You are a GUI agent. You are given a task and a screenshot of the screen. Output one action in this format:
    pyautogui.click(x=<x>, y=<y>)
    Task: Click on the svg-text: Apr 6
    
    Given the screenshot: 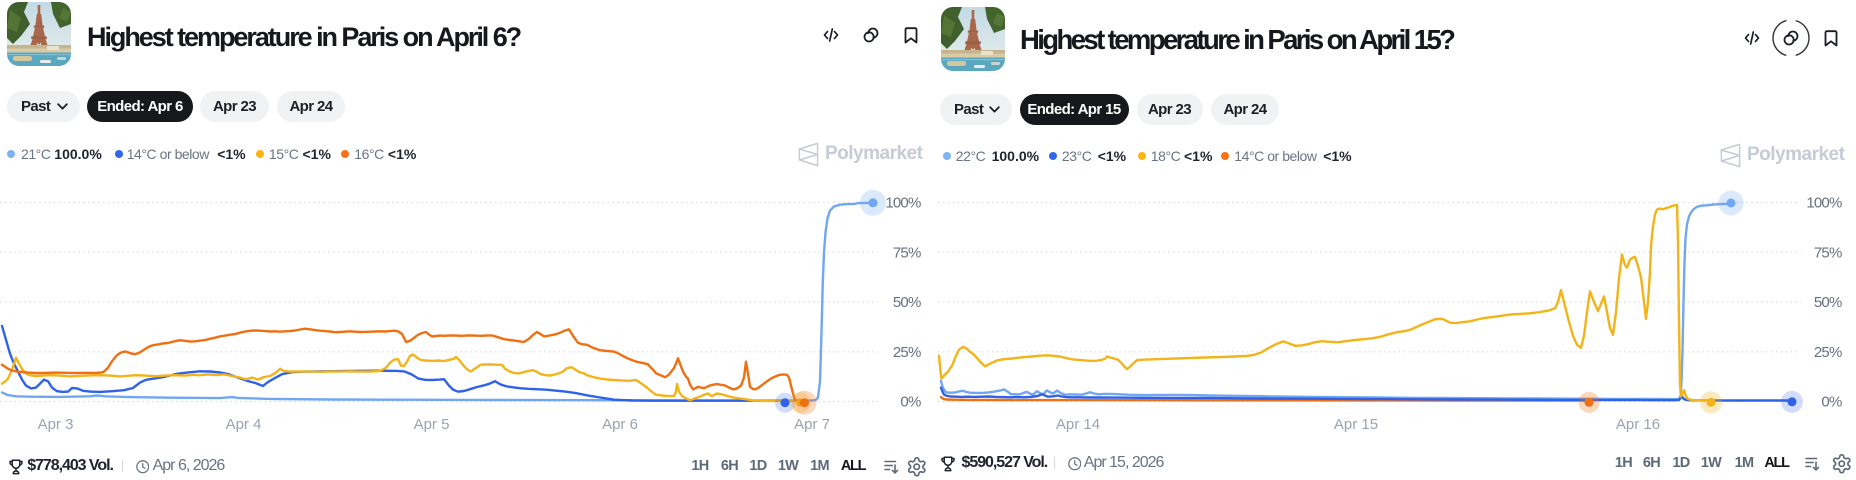 What is the action you would take?
    pyautogui.click(x=620, y=424)
    